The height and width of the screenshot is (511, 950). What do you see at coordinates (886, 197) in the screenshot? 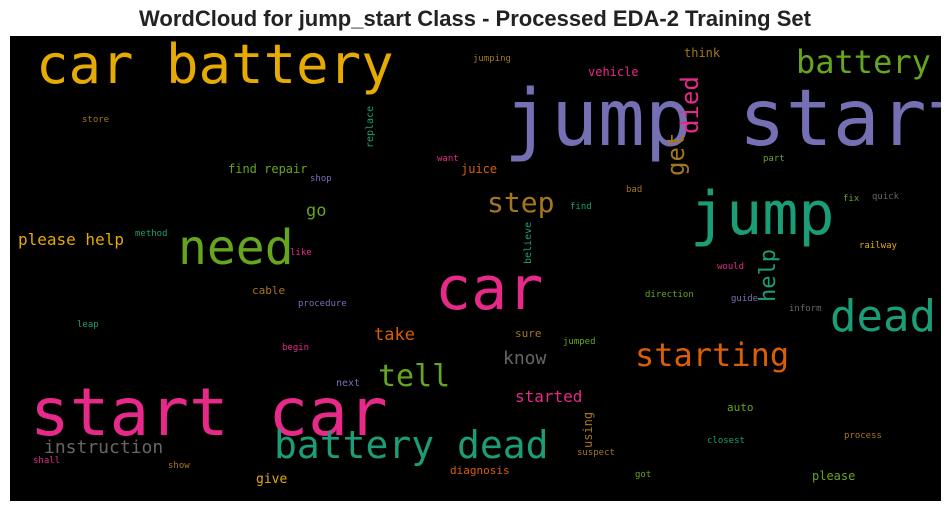
I see `word-quick: quick` at bounding box center [886, 197].